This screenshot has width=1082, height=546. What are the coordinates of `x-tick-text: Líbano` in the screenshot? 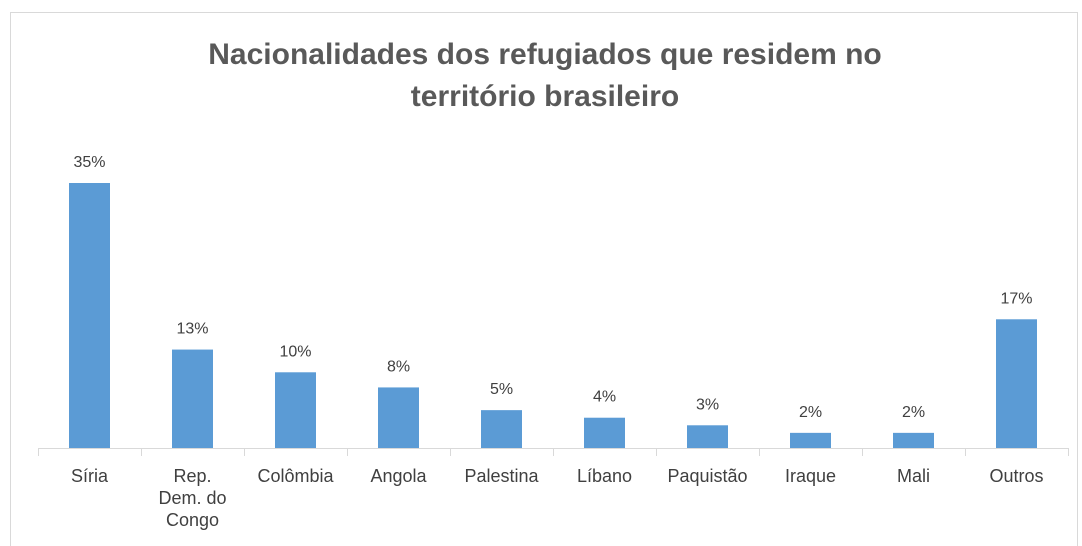 It's located at (604, 476).